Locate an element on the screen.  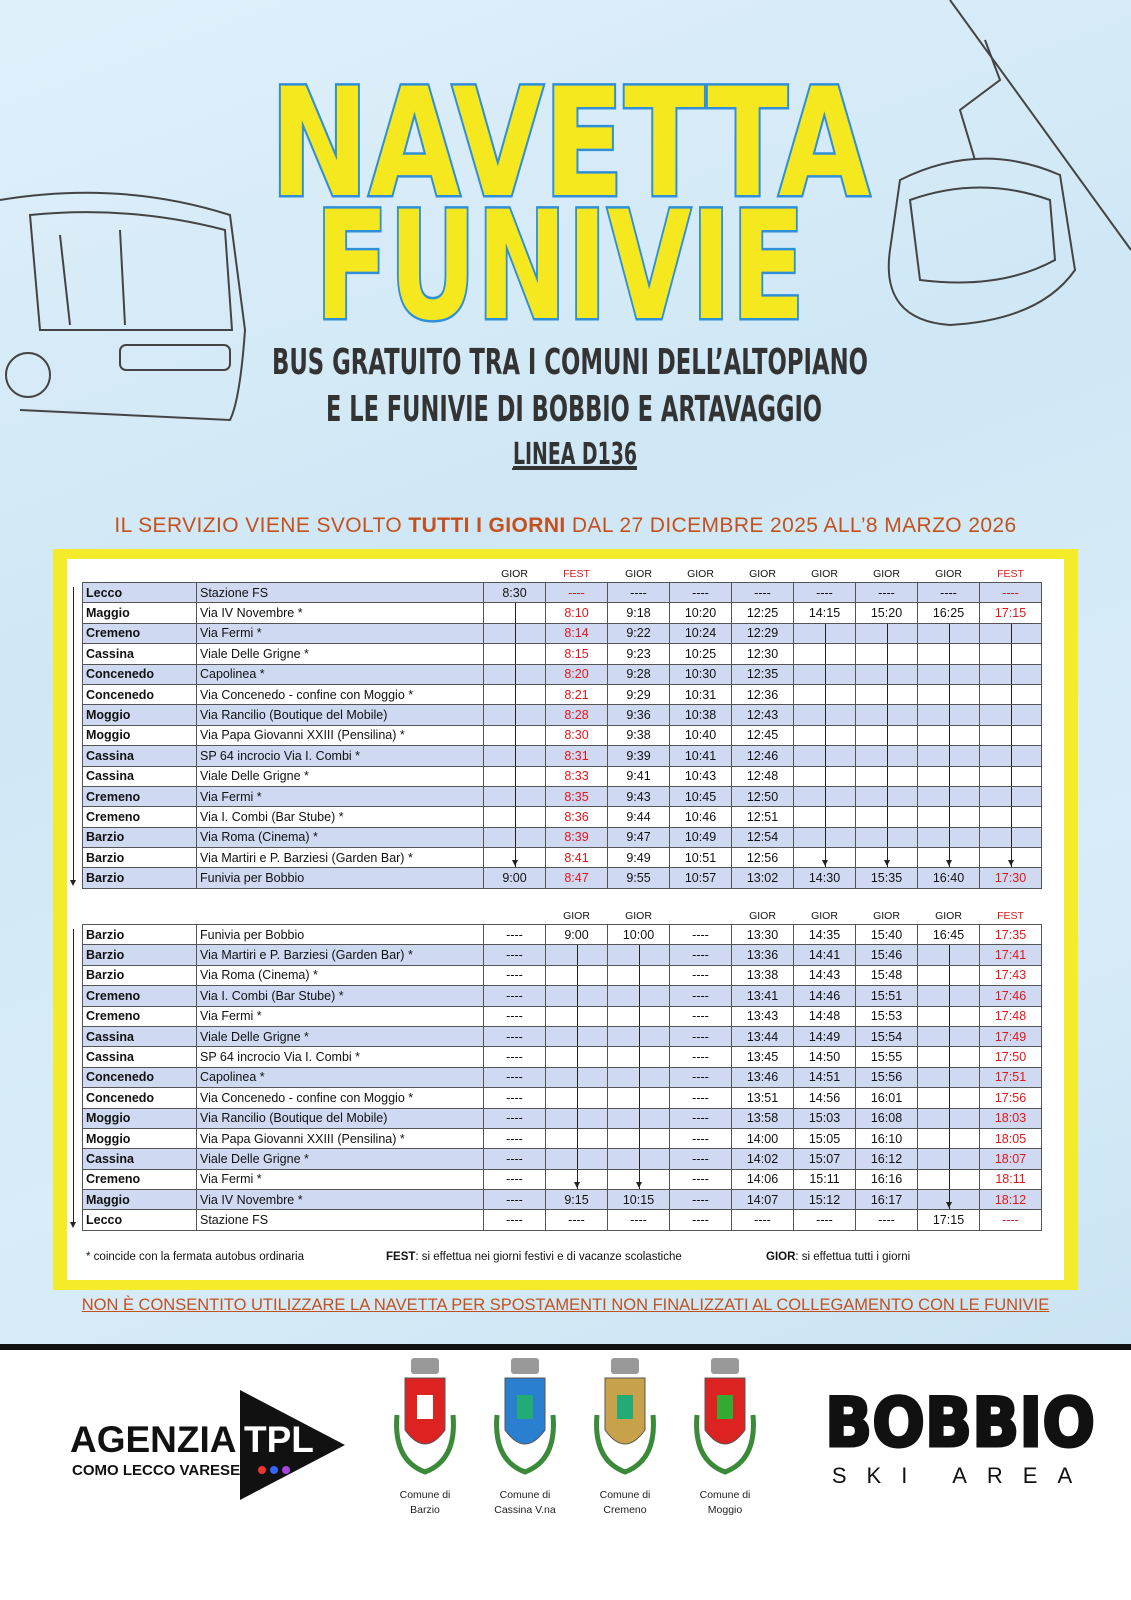
stop: Via Fermi * is located at coordinates (340, 1016).